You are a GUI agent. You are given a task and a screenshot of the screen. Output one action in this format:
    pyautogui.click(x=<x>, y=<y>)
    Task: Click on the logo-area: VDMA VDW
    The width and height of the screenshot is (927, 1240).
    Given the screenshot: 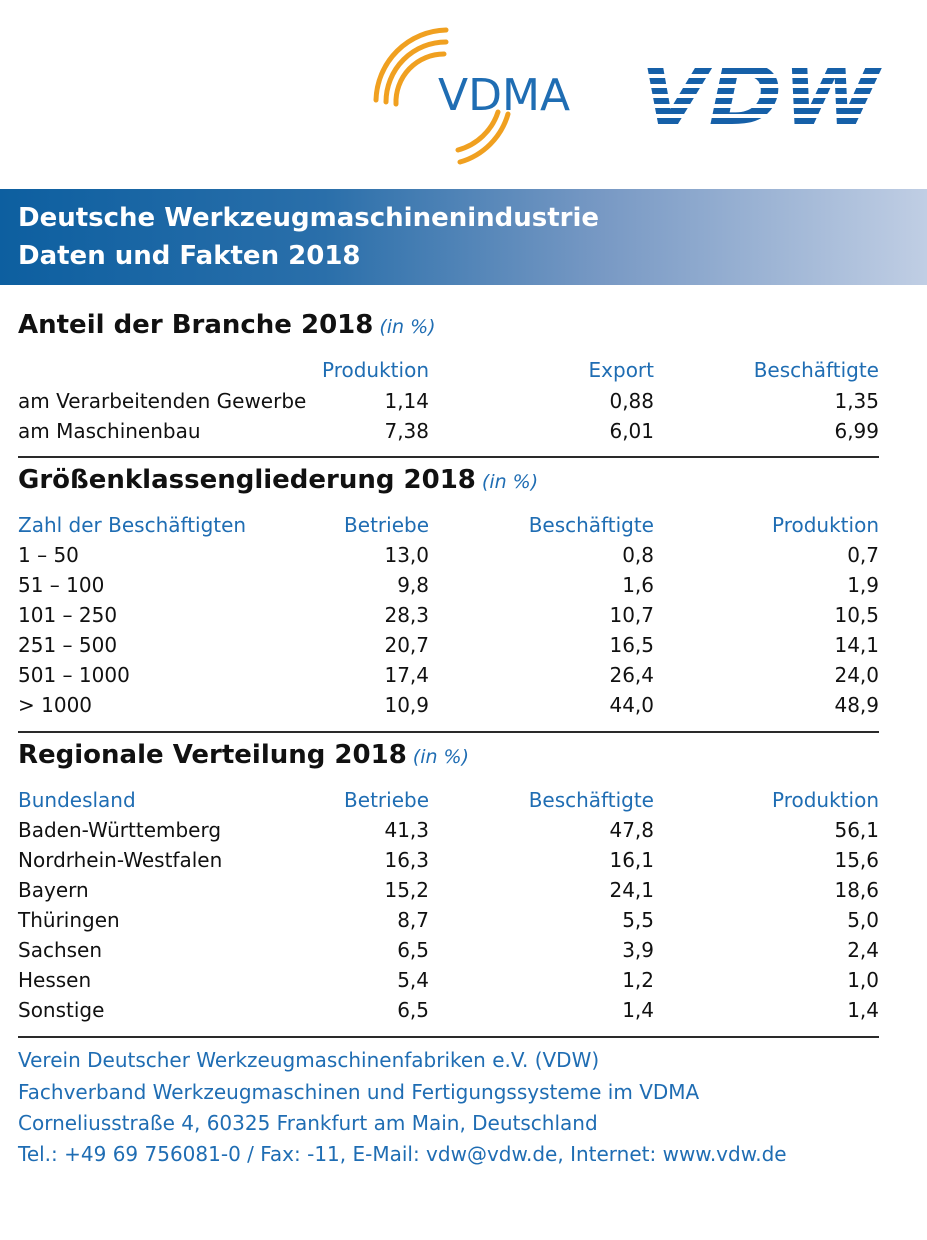 What is the action you would take?
    pyautogui.click(x=463, y=90)
    